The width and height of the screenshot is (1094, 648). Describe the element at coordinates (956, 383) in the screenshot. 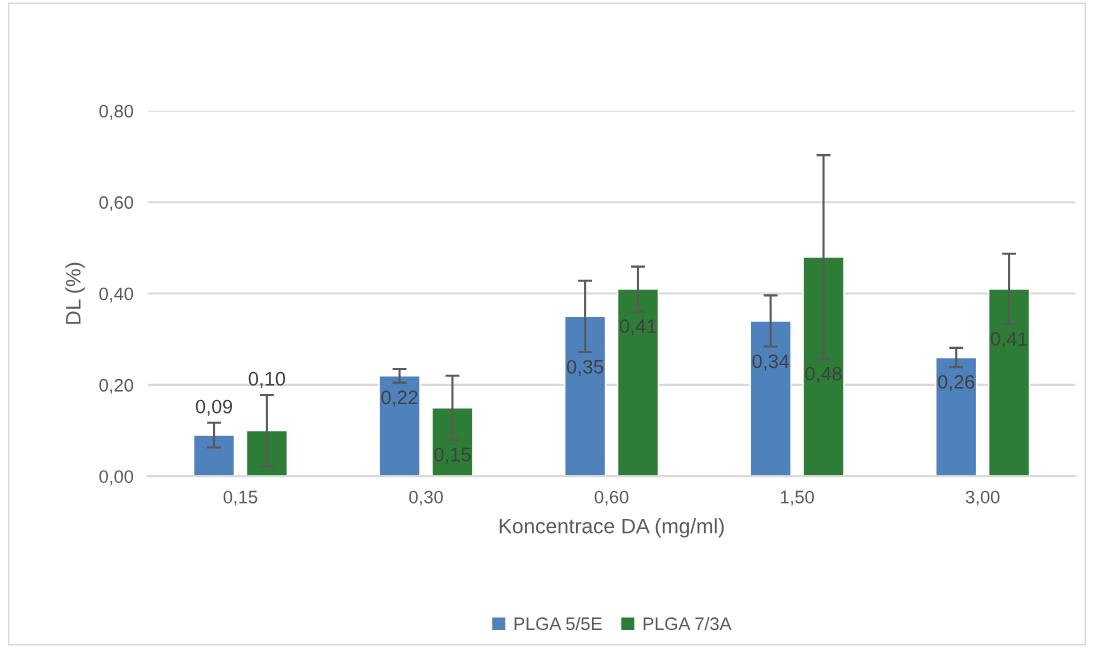

I see `data-label: 0,26` at that location.